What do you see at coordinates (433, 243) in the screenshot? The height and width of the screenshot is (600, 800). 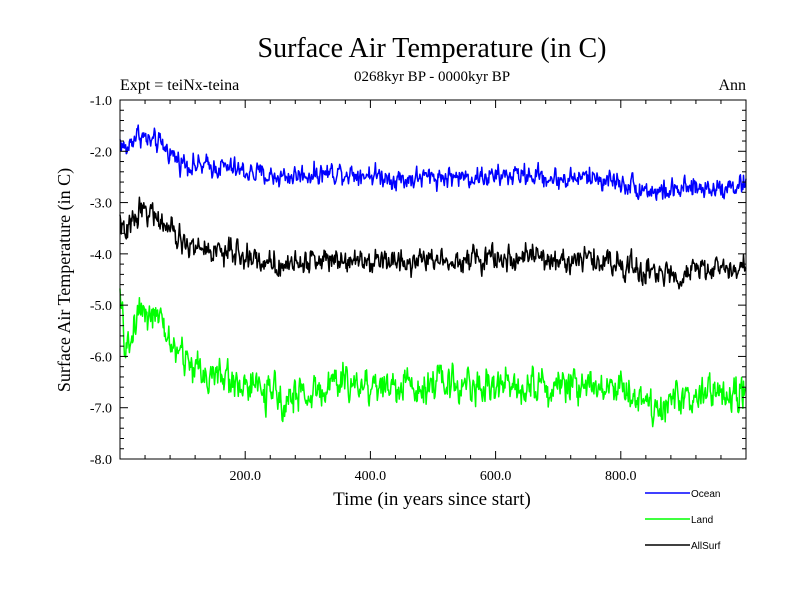 I see `series-line-allsurf` at bounding box center [433, 243].